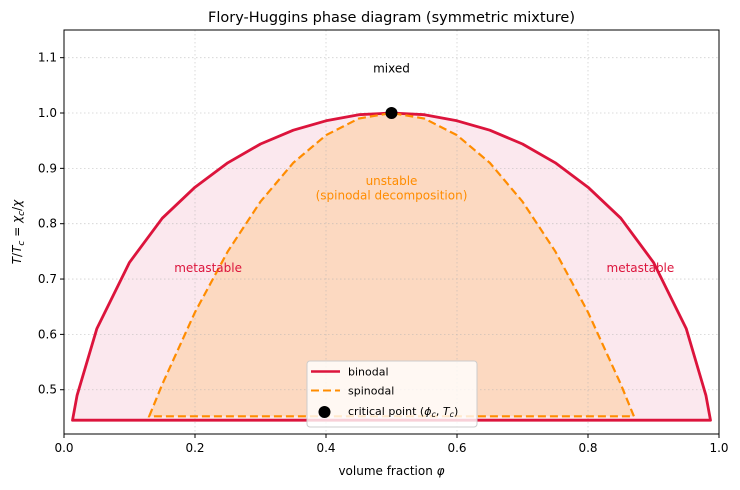  I want to click on x-axis-label: volume fraction φ, so click(391, 471).